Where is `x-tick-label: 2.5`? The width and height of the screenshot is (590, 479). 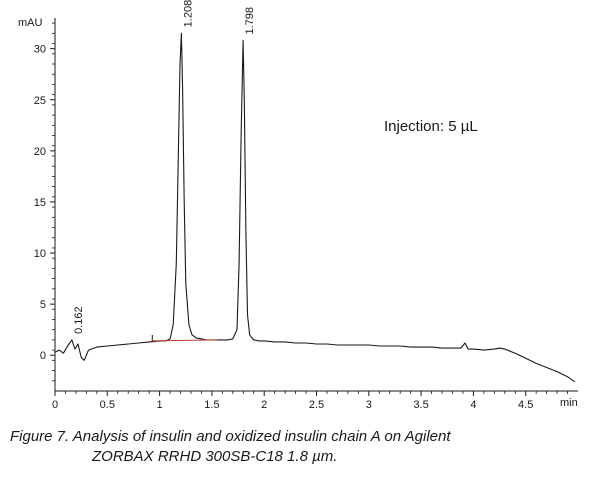
x-tick-label: 2.5 is located at coordinates (316, 405).